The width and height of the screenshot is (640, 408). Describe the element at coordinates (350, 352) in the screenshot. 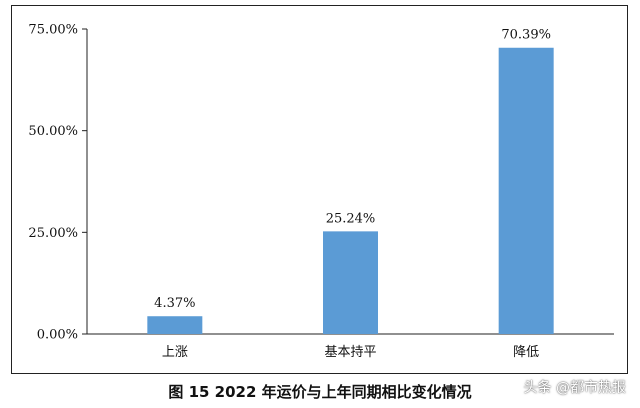

I see `category-label: 基本持平` at that location.